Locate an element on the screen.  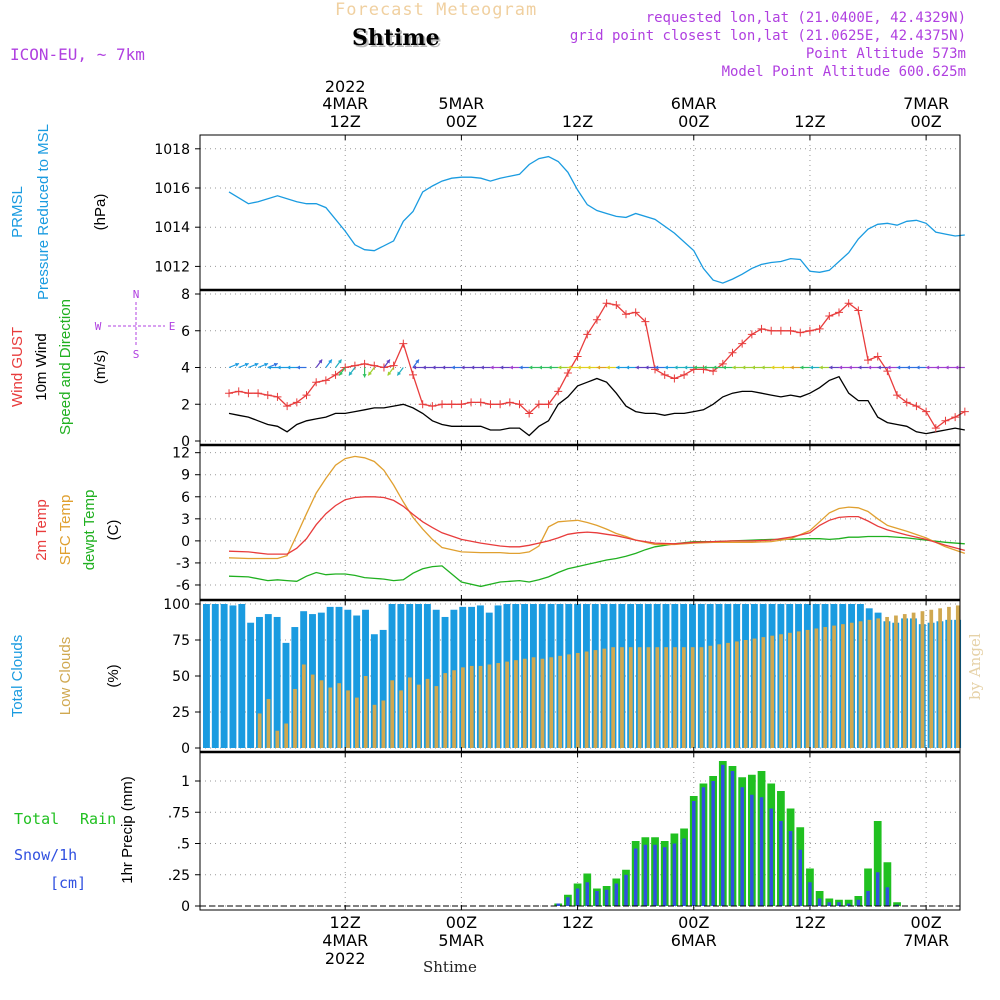
y-tick-label-0: 1012 is located at coordinates (172, 267).